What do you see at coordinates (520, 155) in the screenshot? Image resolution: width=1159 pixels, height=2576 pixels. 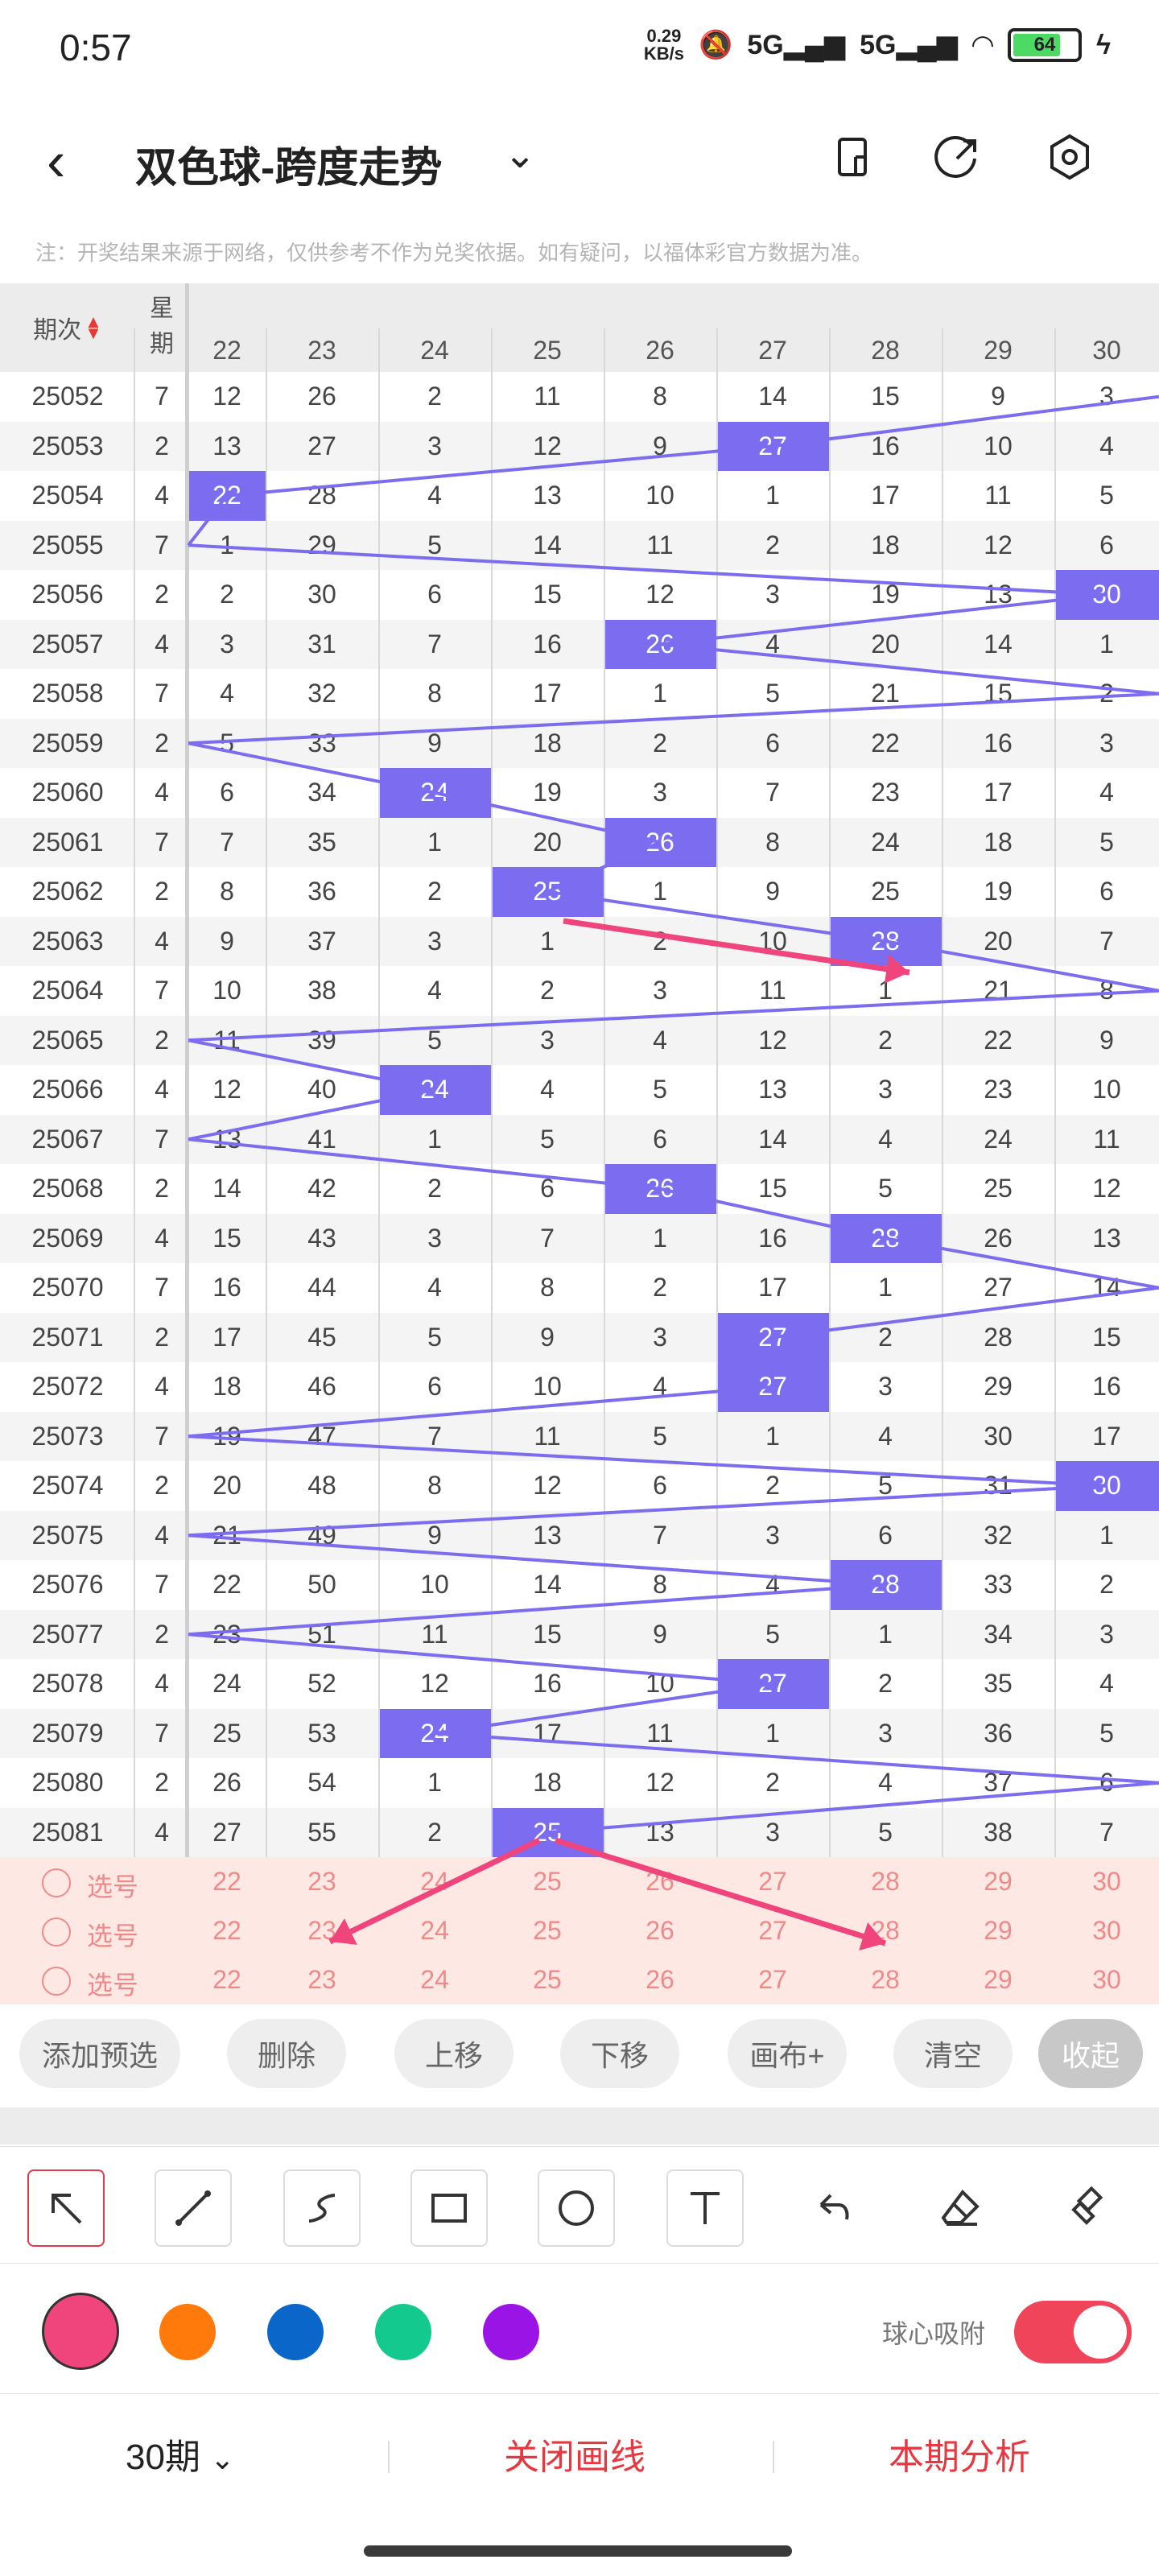 I see `chevron-down-icon: ⌄` at bounding box center [520, 155].